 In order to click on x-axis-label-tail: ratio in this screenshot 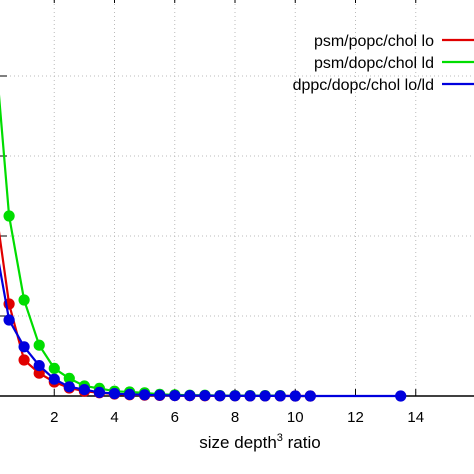, I will do `click(302, 442)`.